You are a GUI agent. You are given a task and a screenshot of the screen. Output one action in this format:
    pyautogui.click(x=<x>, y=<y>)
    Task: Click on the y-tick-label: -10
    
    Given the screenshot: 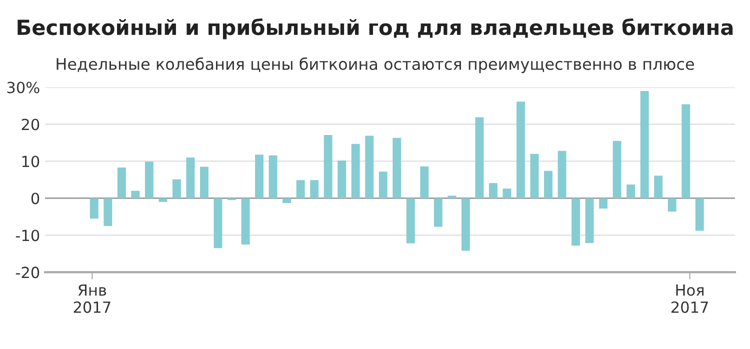 What is the action you would take?
    pyautogui.click(x=28, y=236)
    